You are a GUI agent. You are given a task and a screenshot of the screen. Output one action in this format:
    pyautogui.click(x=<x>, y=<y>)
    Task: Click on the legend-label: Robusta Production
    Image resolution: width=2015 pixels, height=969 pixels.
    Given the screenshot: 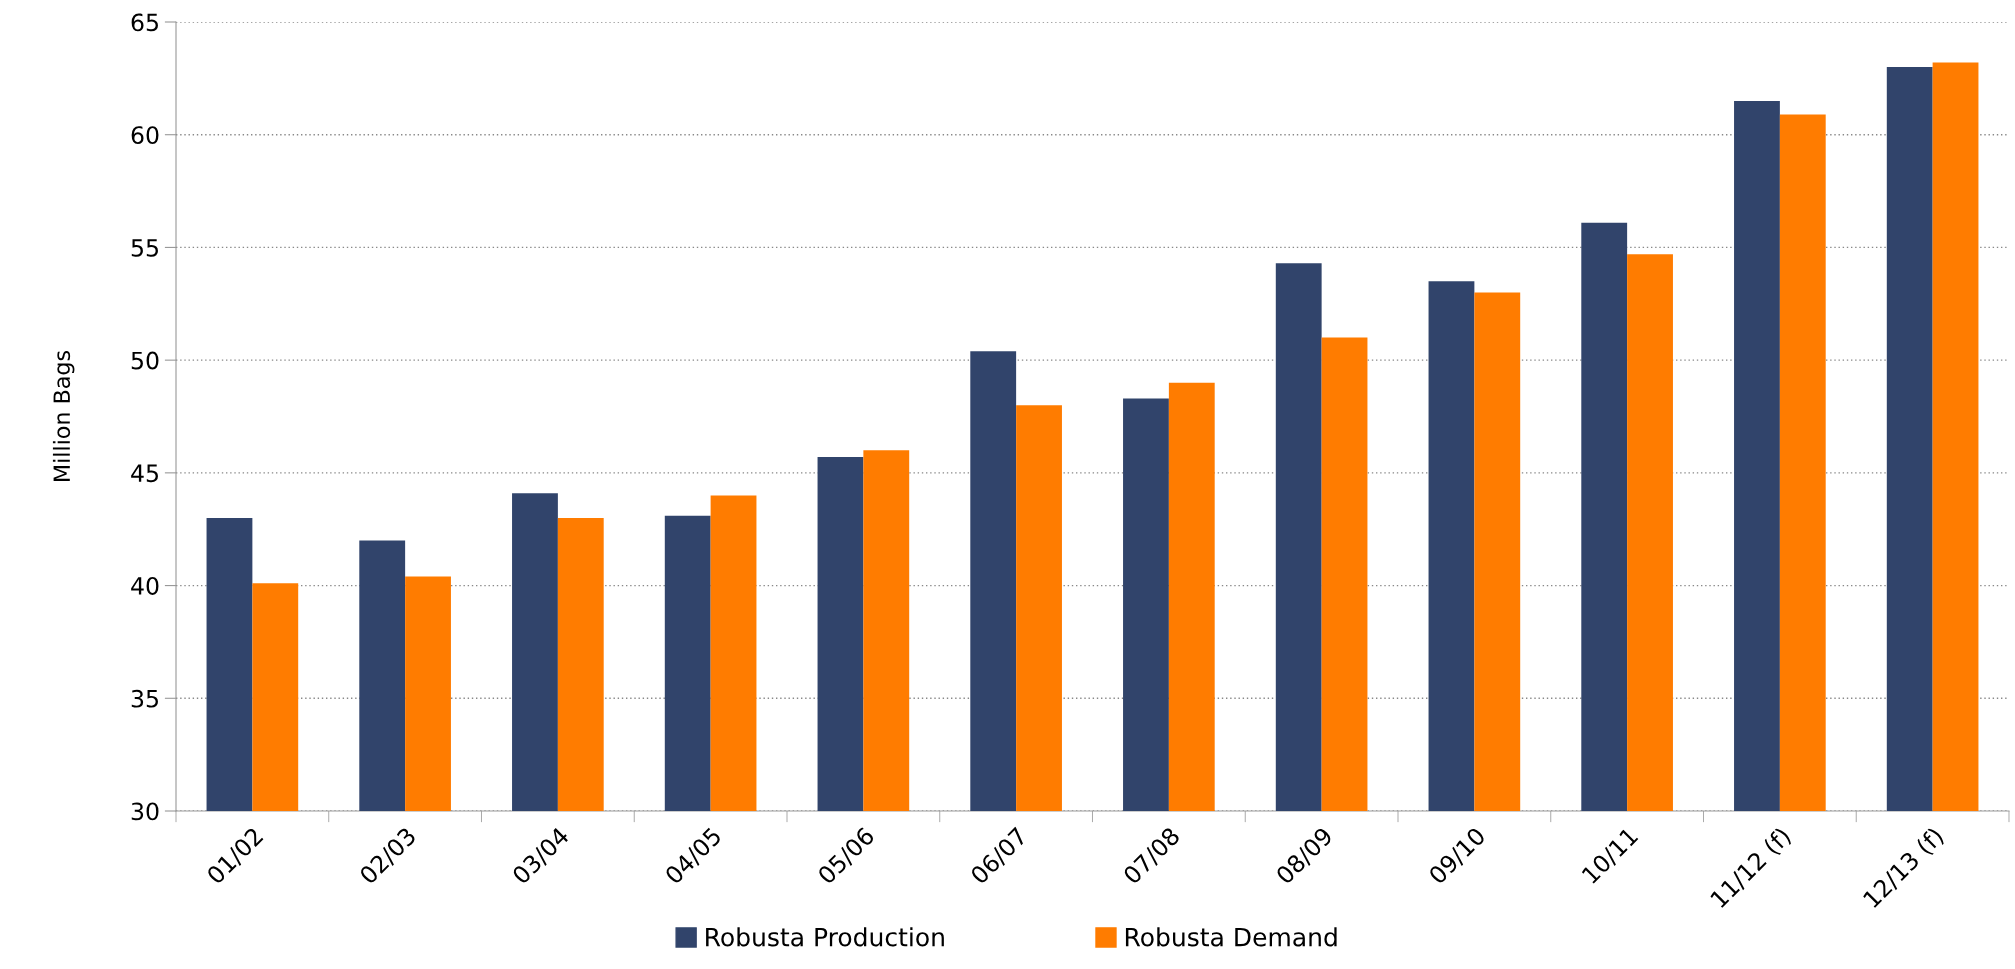 What is the action you would take?
    pyautogui.click(x=825, y=937)
    